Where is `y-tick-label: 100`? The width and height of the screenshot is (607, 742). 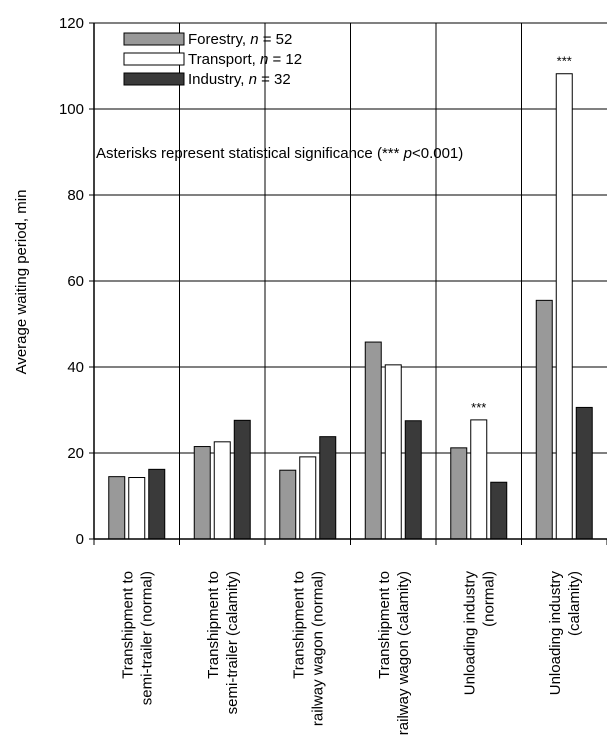
y-tick-label: 100 is located at coordinates (71, 109).